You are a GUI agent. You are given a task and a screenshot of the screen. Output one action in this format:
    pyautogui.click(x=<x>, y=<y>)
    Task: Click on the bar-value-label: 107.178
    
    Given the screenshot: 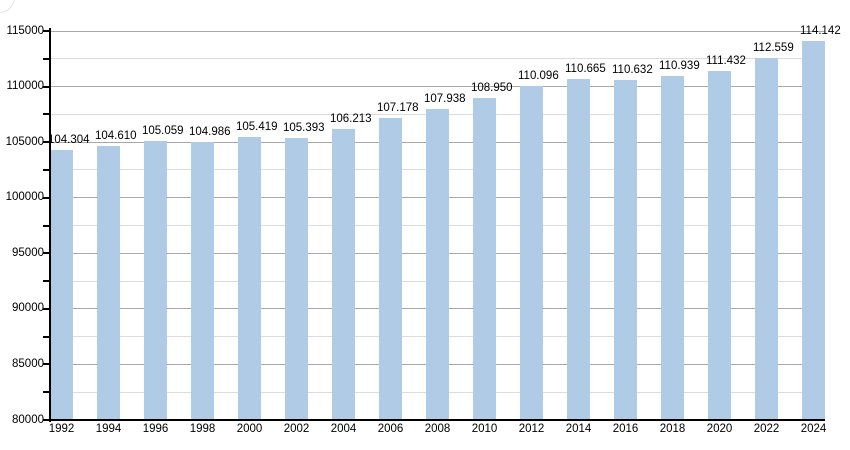 What is the action you would take?
    pyautogui.click(x=398, y=107)
    